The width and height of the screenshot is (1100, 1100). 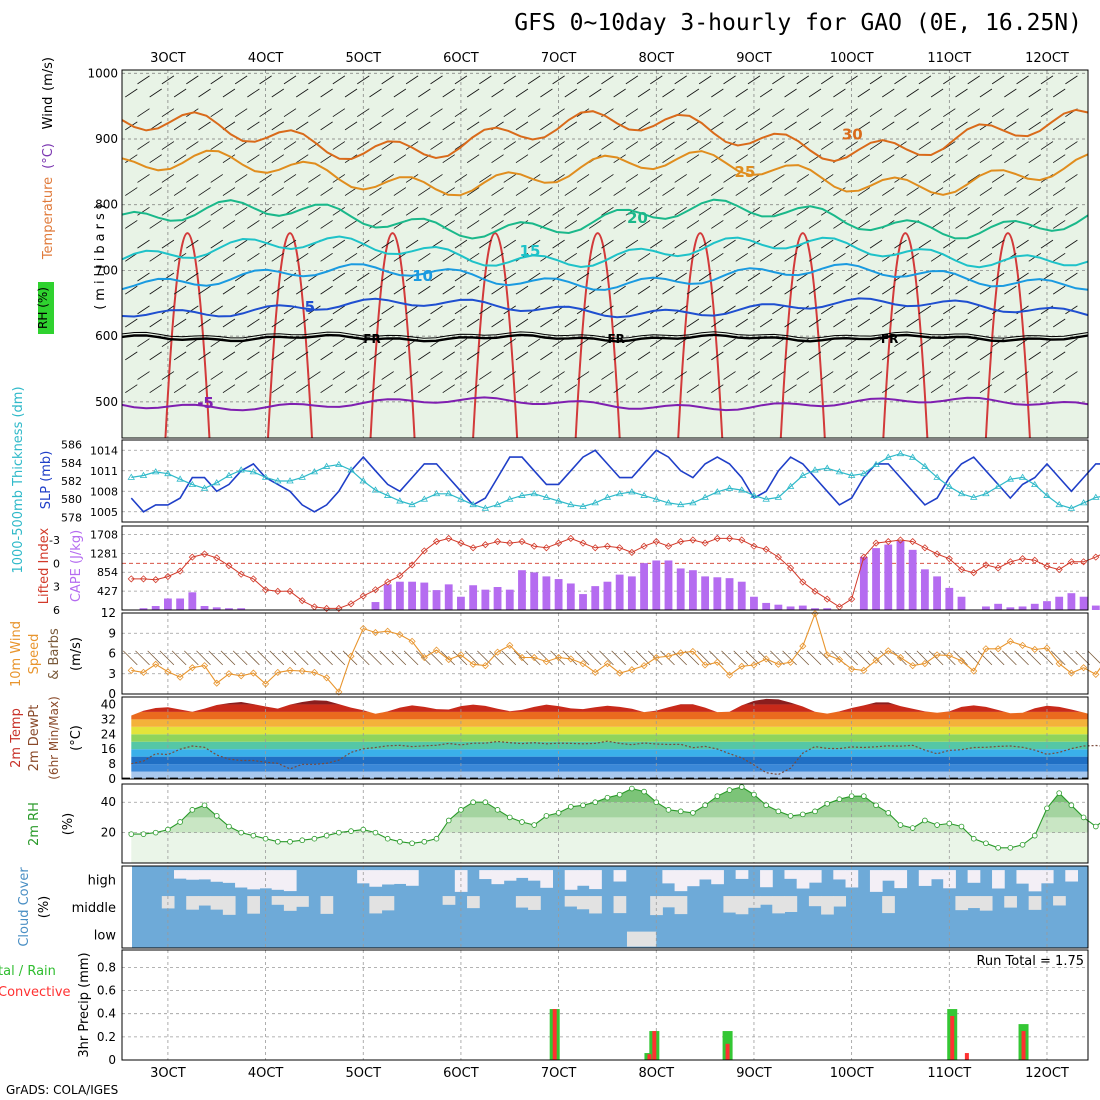 What do you see at coordinates (615, 758) in the screenshot?
I see `dewpoint-line` at bounding box center [615, 758].